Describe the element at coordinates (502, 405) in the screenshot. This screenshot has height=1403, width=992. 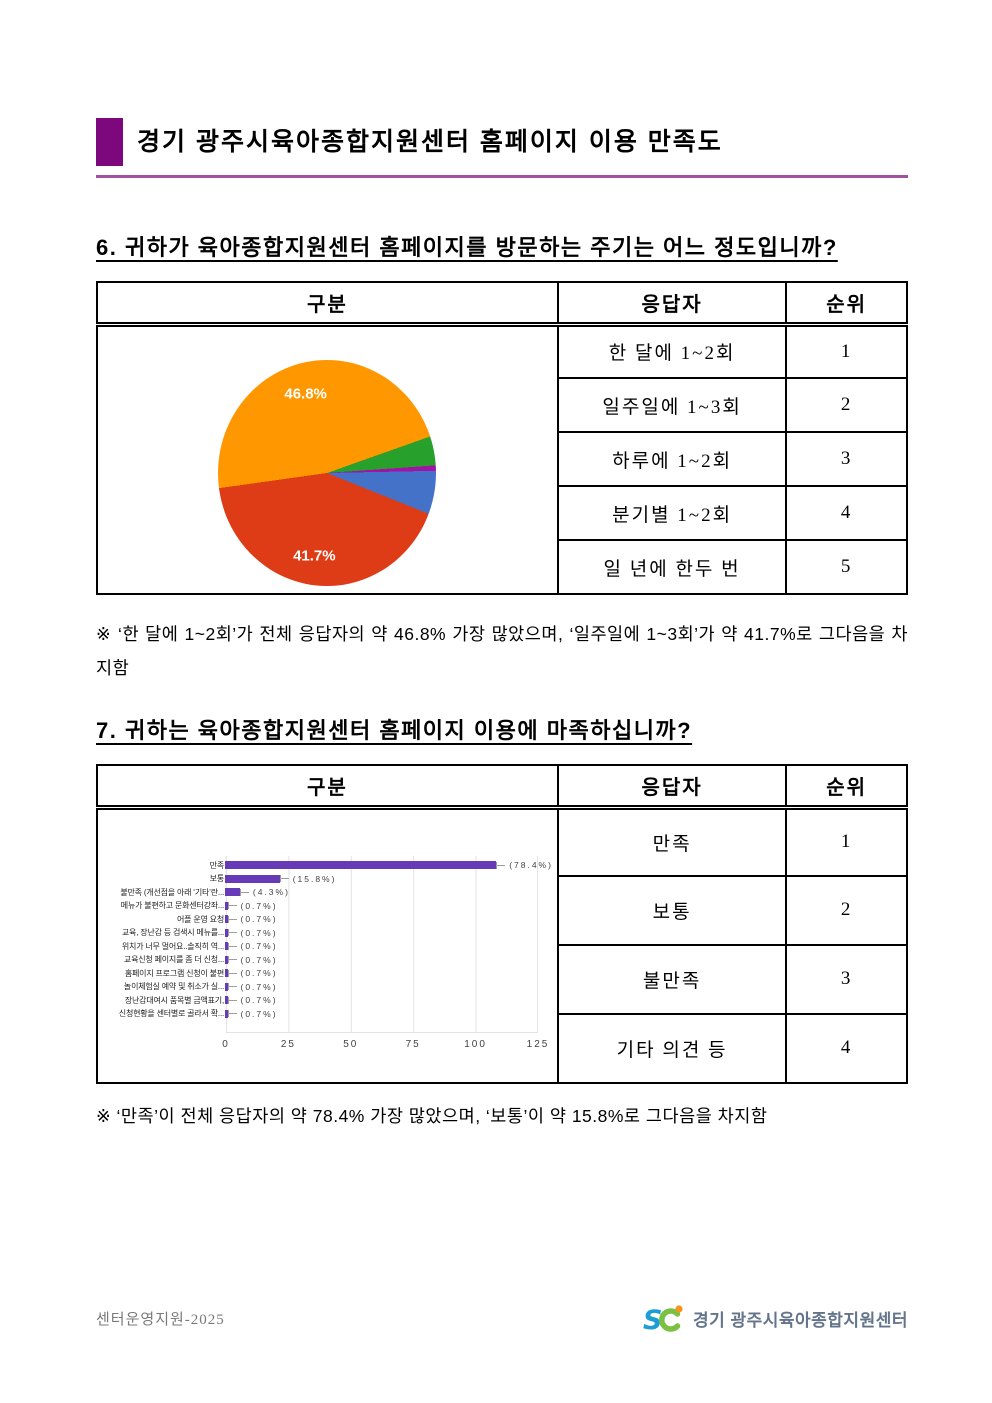
I see `table-row: 일주일에 1~3회 2` at that location.